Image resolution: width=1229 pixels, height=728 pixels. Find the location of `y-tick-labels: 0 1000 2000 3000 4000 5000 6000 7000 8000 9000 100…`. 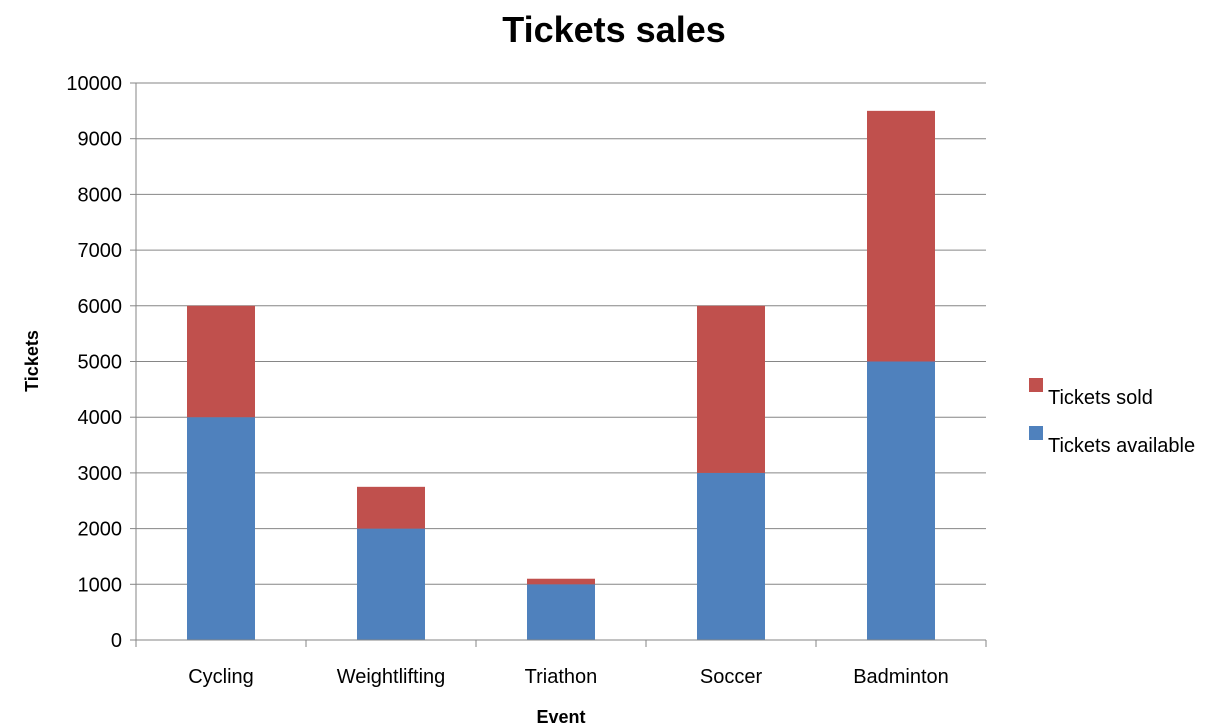

y-tick-labels: 0 1000 2000 3000 4000 5000 6000 7000 8000 9000 100… is located at coordinates (94, 362).